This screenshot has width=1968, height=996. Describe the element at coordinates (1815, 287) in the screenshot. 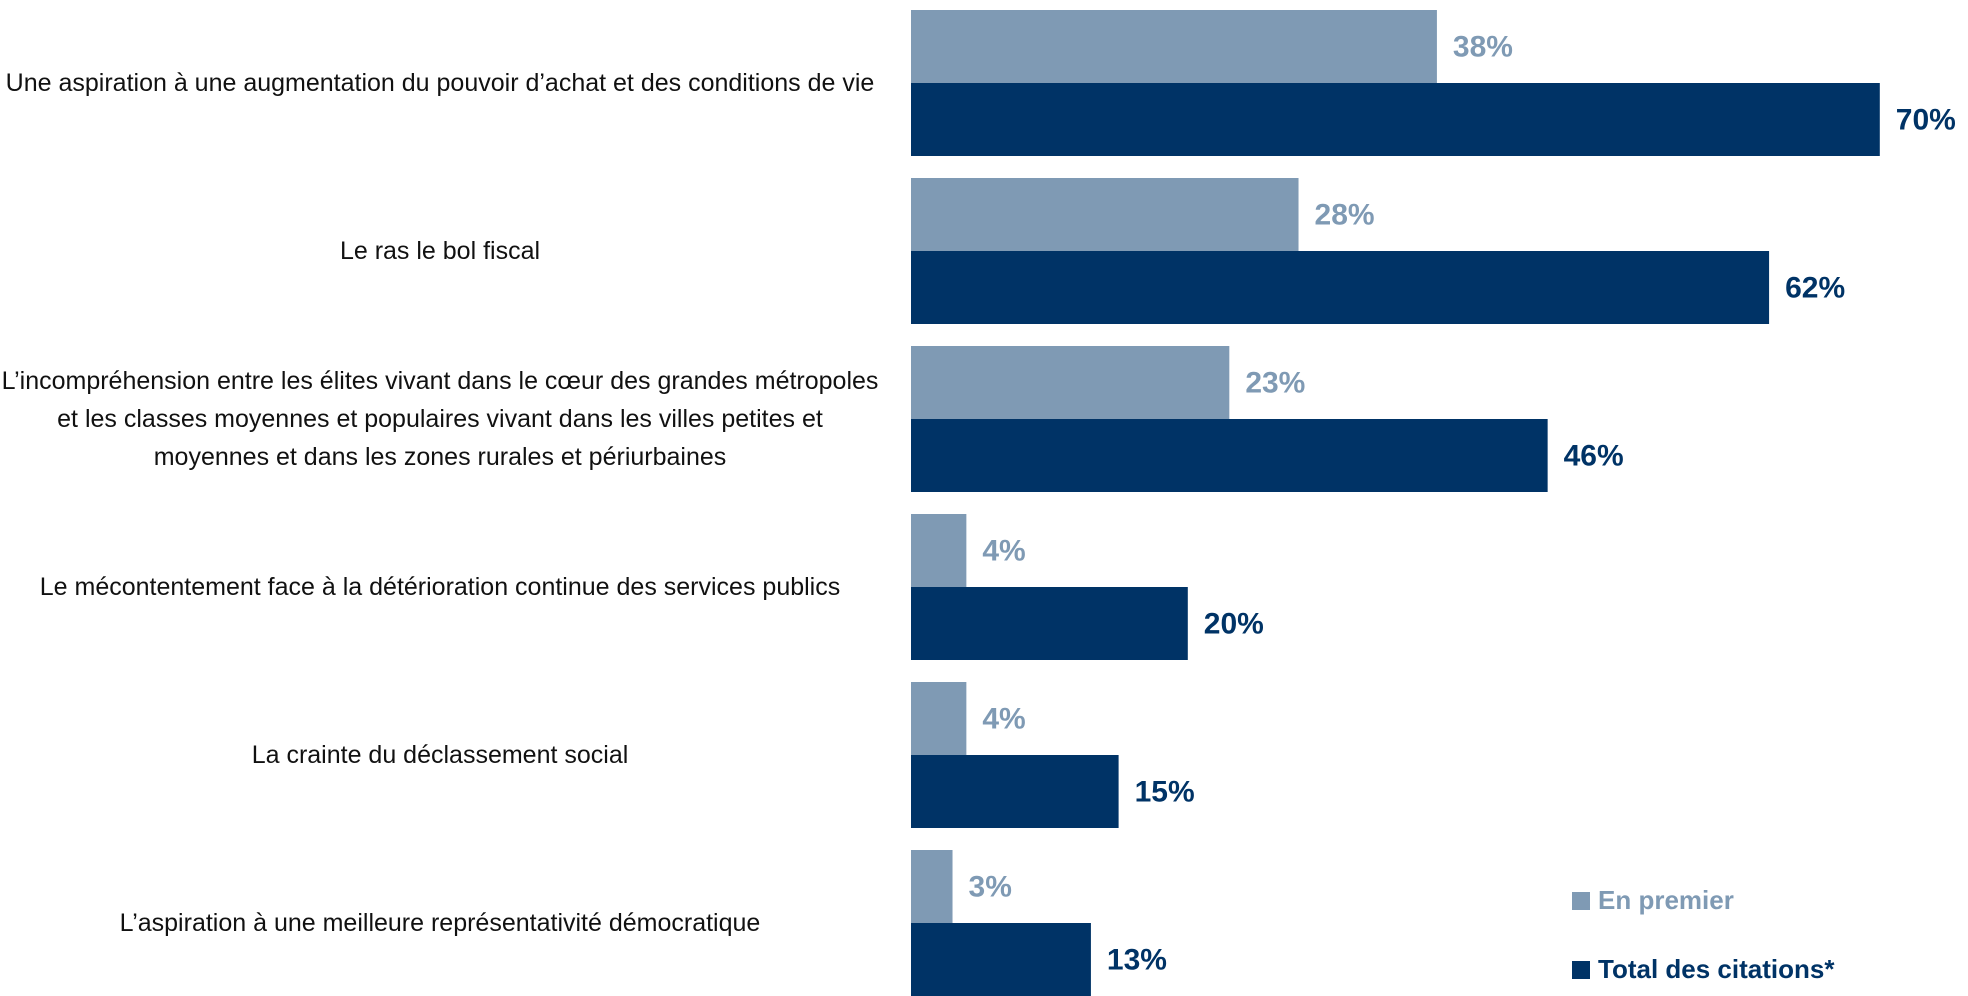

I see `value-label: 62%` at that location.